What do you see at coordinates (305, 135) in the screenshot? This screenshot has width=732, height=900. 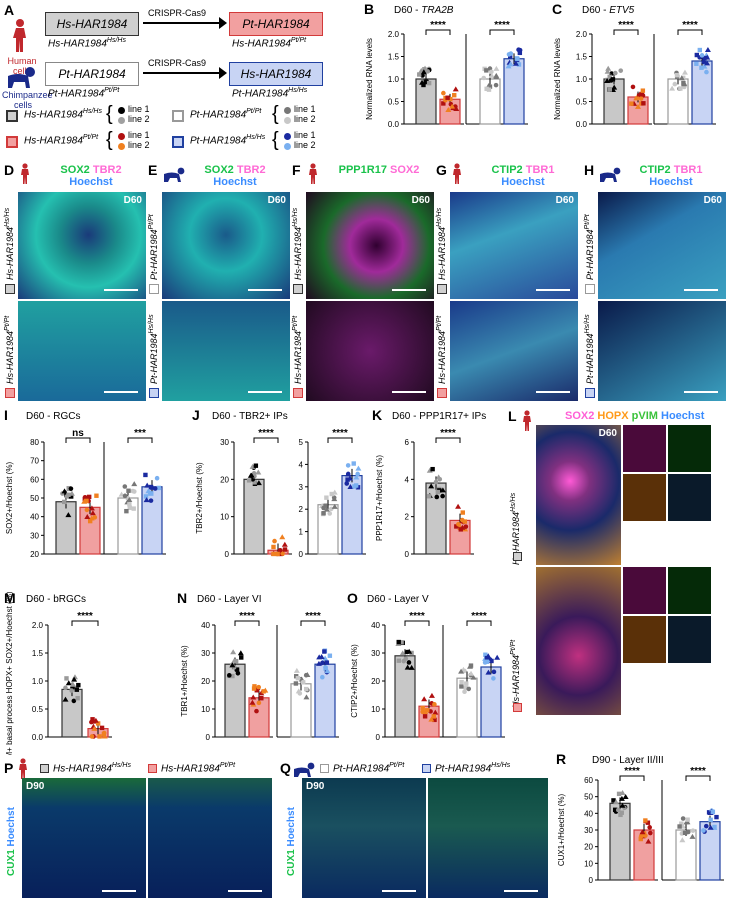 I see `legend-line-label: line 1` at bounding box center [305, 135].